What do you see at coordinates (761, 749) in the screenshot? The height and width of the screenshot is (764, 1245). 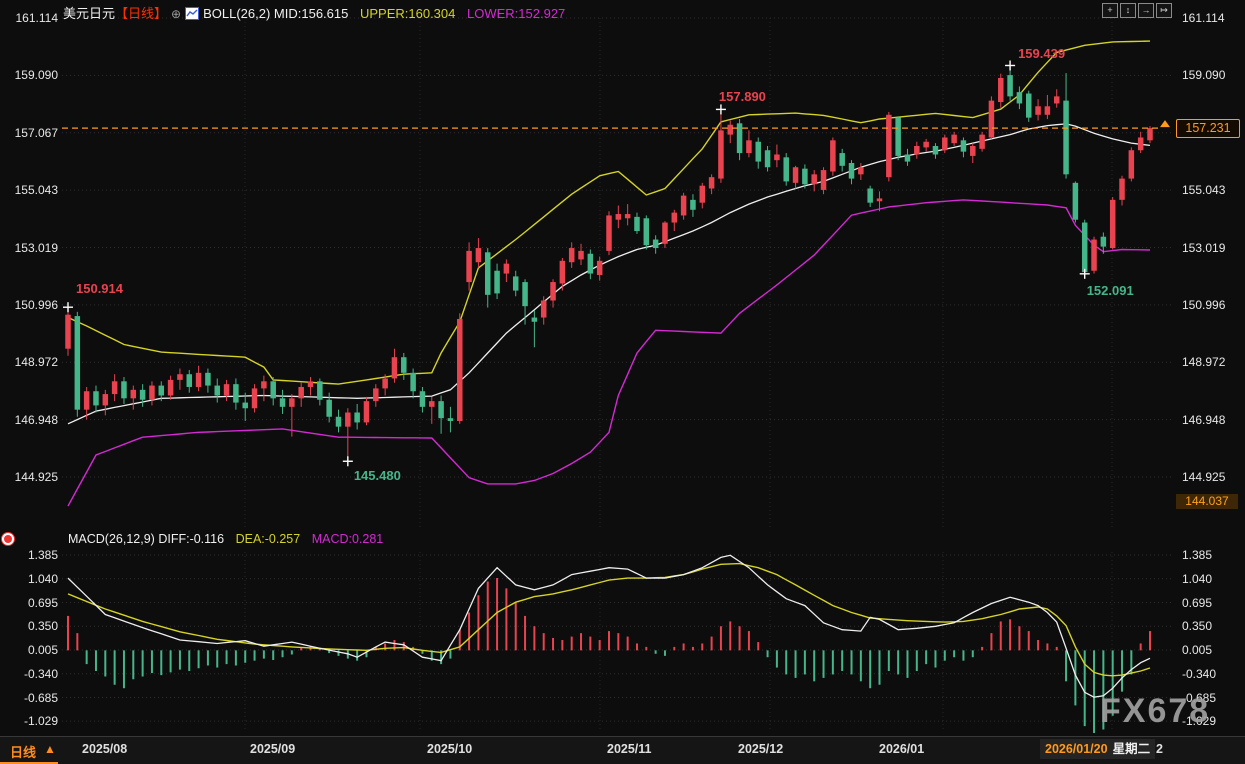 I see `time-axis-label: 2025/12` at bounding box center [761, 749].